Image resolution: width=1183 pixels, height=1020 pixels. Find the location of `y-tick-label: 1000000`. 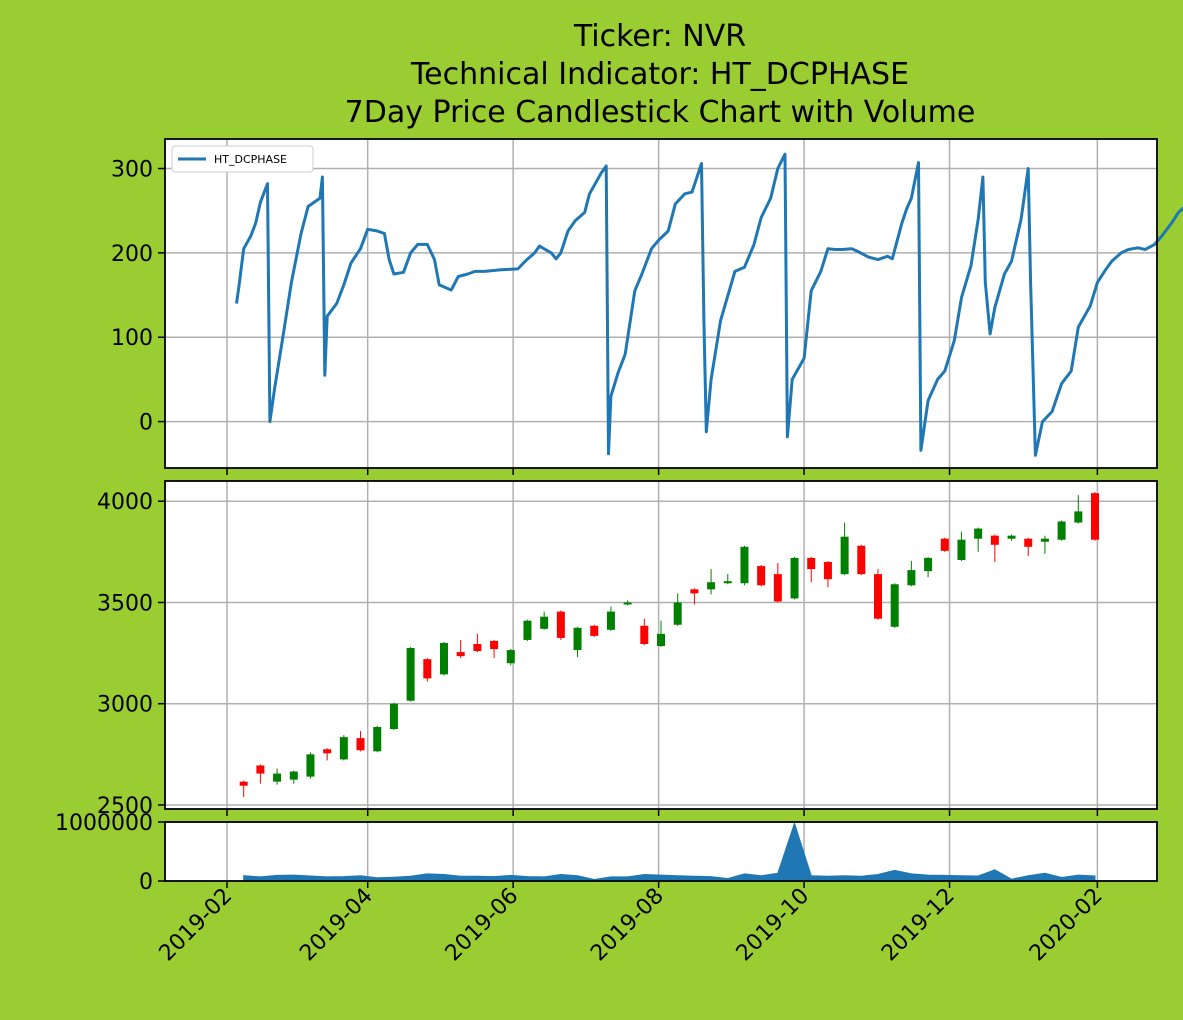

y-tick-label: 1000000 is located at coordinates (104, 823).